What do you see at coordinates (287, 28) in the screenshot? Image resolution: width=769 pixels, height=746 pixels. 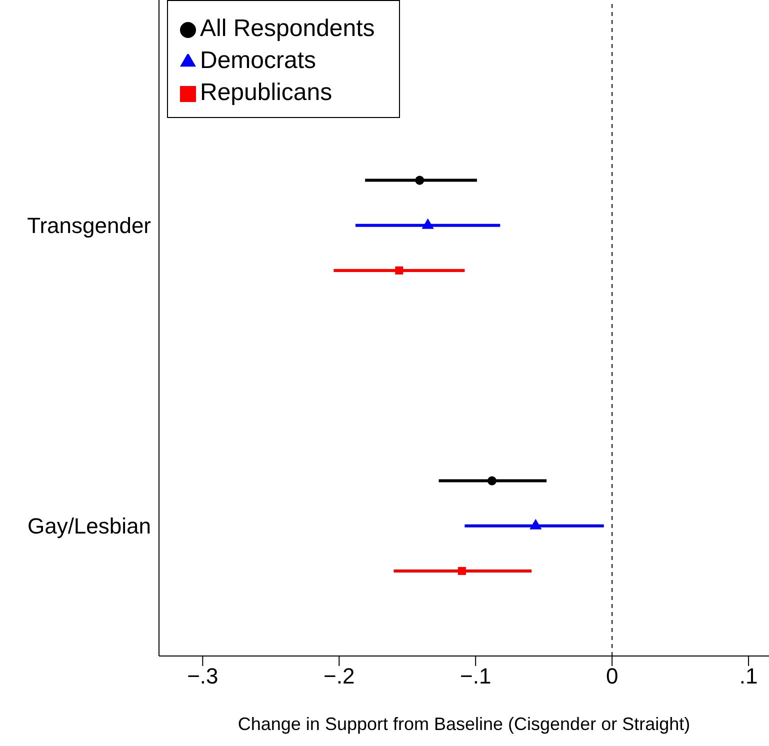 I see `legend-label: All Respondents` at bounding box center [287, 28].